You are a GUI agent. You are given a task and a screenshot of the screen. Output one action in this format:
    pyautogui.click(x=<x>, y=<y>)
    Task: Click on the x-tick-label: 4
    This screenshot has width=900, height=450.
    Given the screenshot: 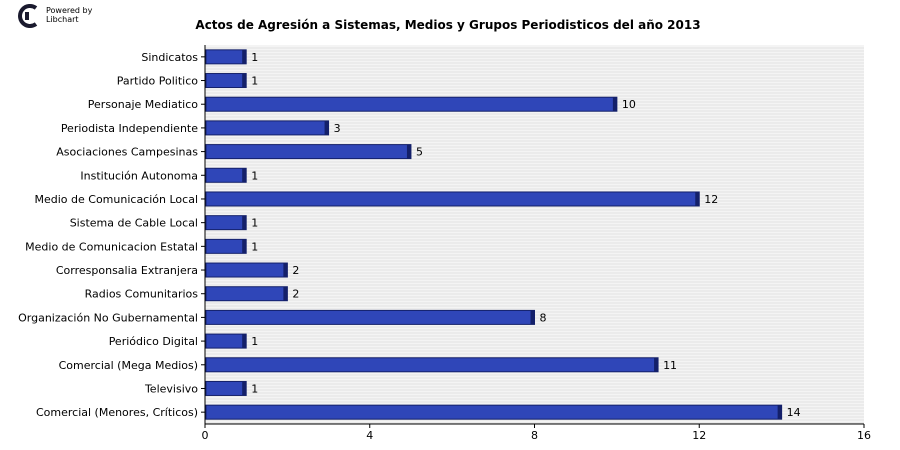 What is the action you would take?
    pyautogui.click(x=369, y=435)
    